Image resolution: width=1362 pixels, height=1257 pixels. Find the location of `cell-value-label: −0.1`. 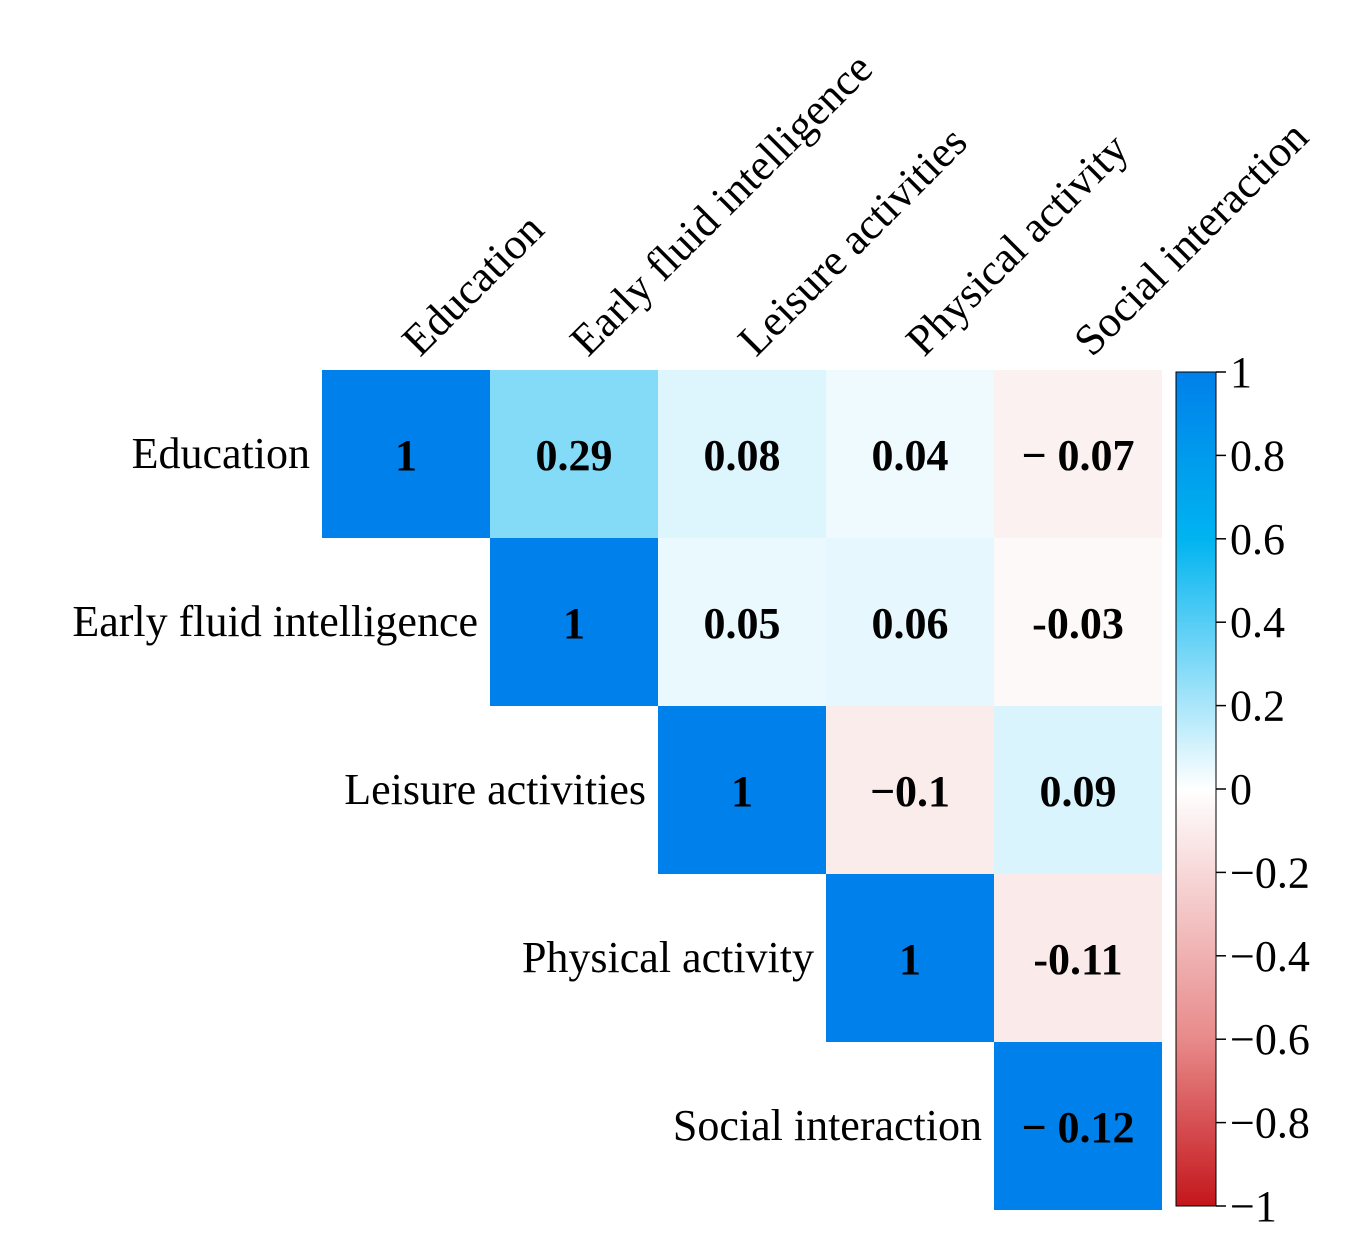

cell-value-label: −0.1 is located at coordinates (910, 791).